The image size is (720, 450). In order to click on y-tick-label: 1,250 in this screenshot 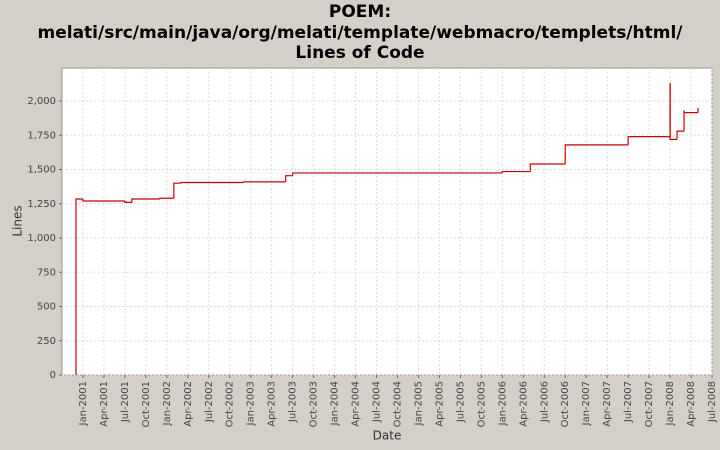, I will do `click(41, 204)`.